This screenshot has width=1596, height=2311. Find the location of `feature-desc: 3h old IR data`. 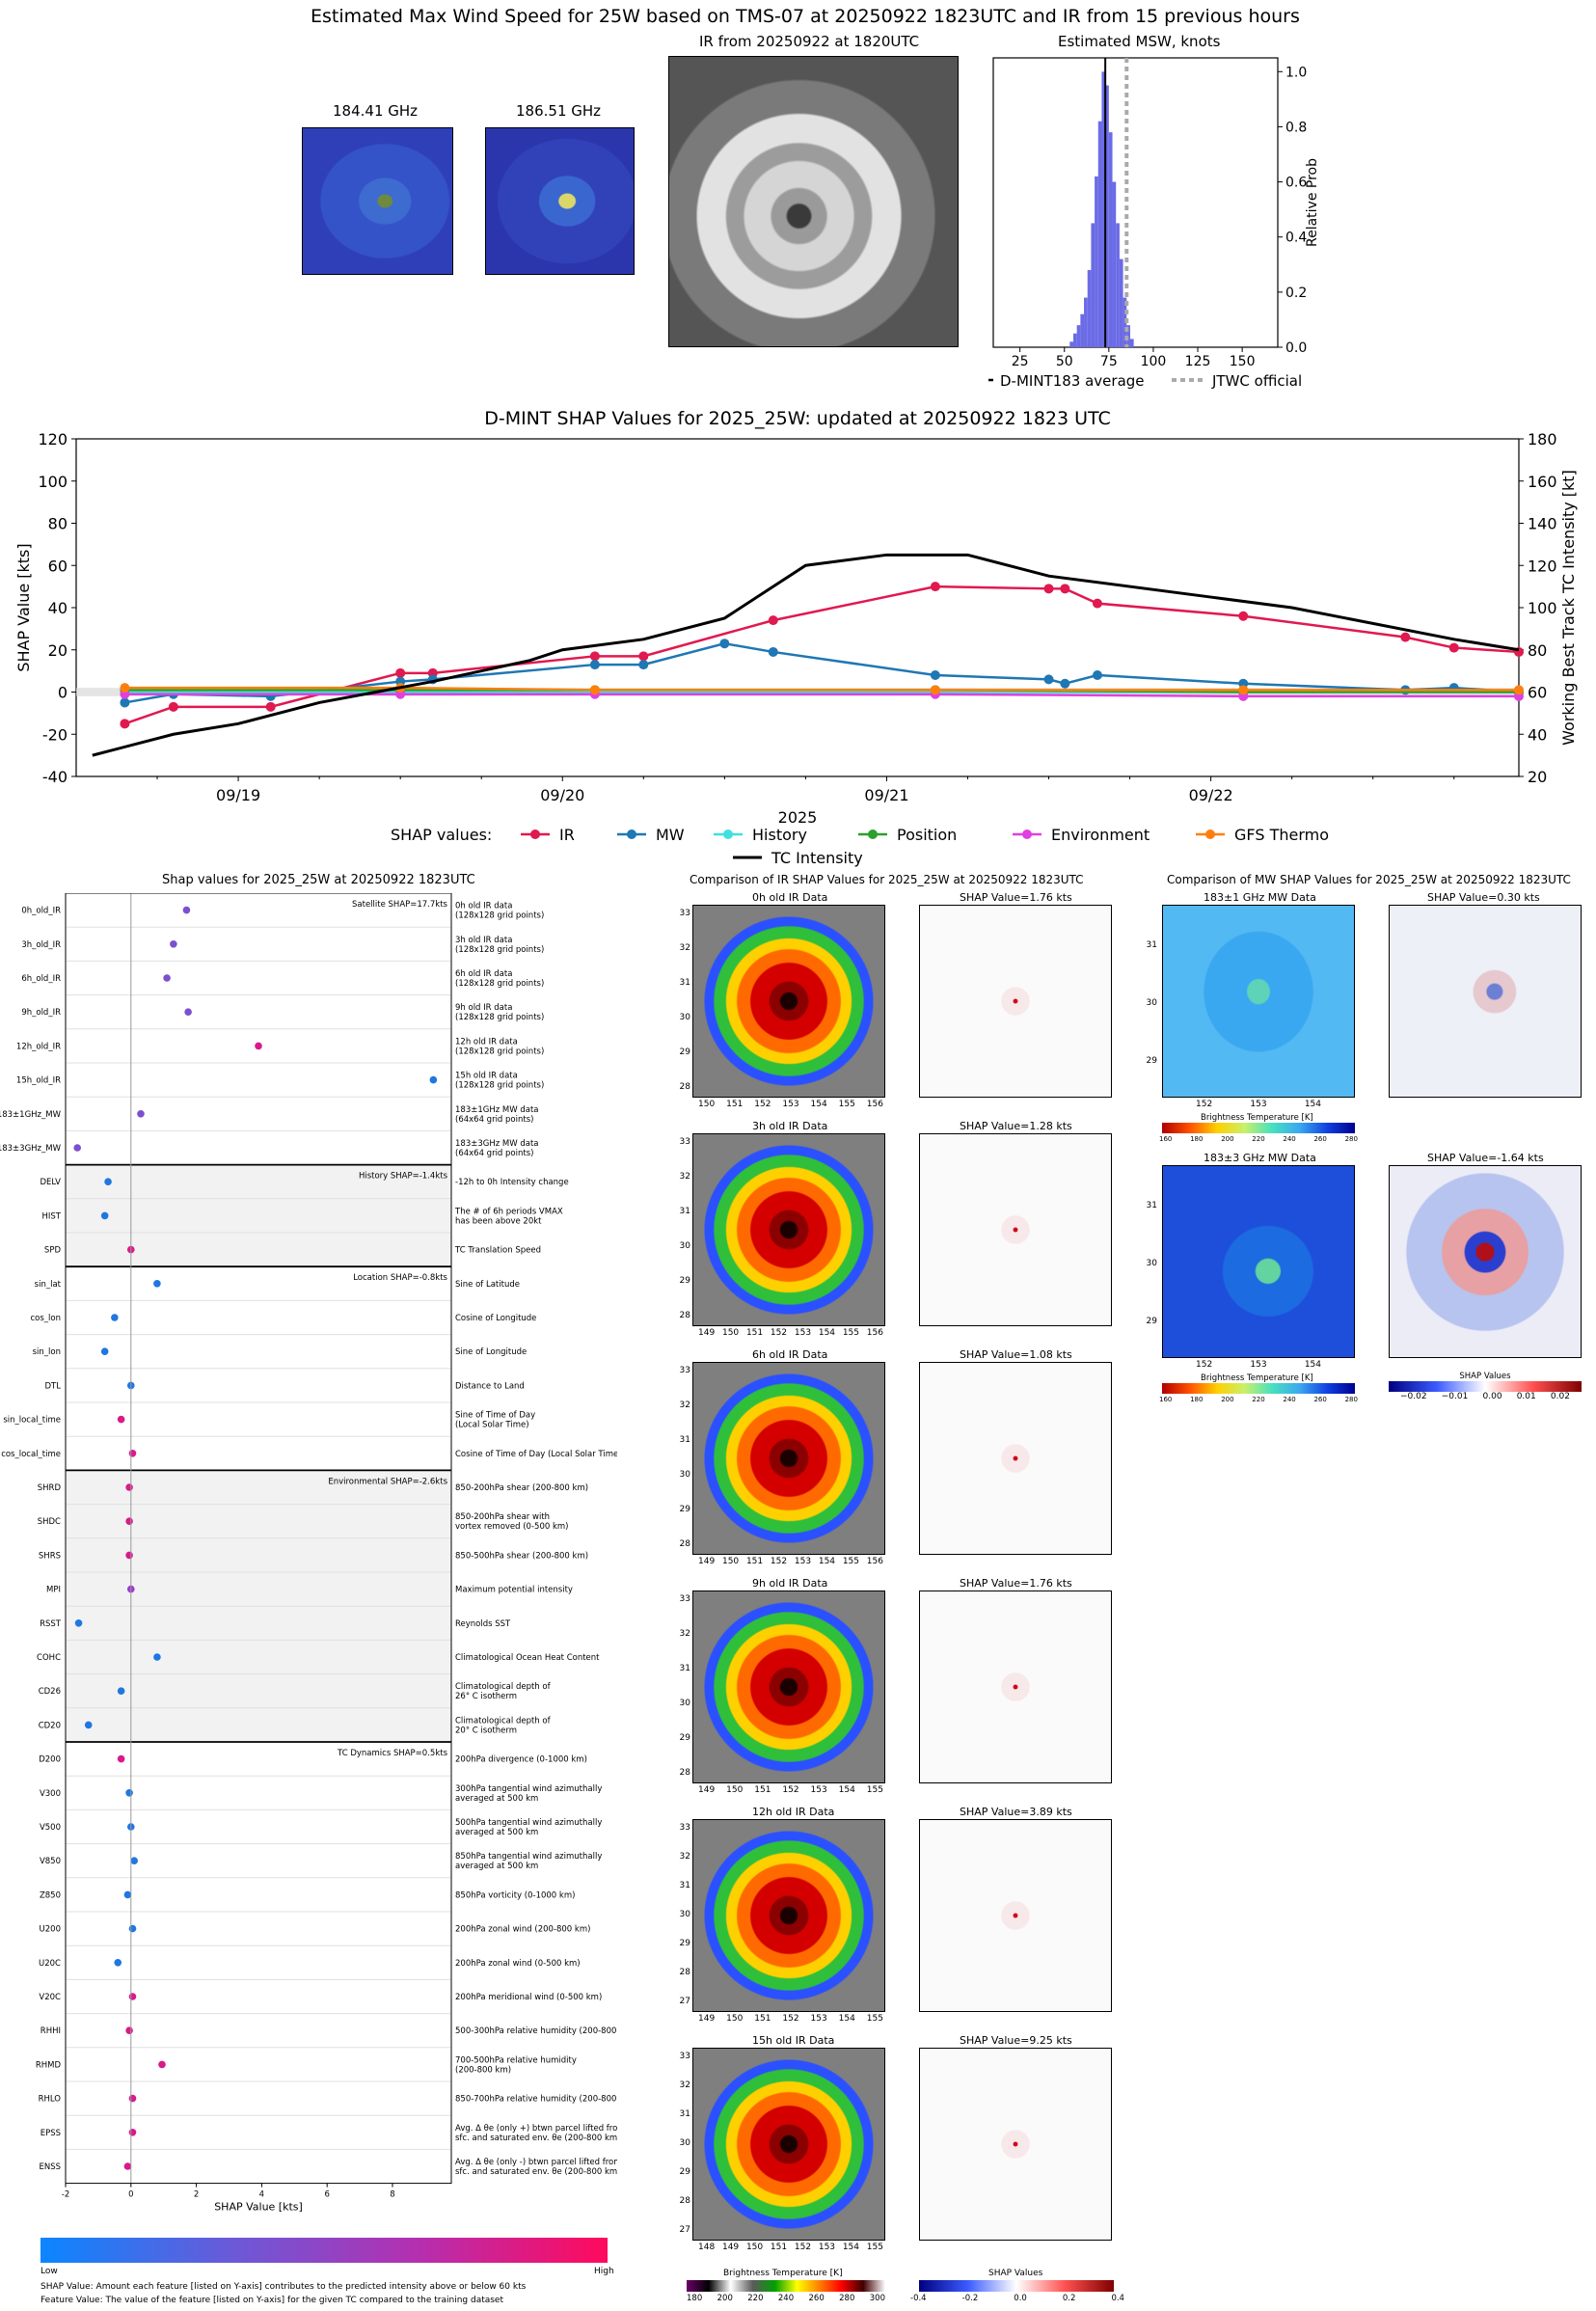

feature-desc: 3h old IR data is located at coordinates (484, 940).